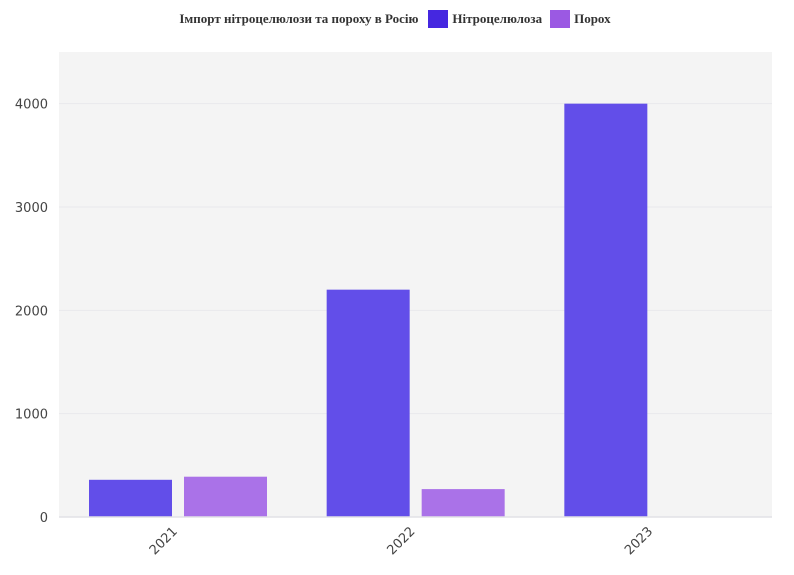 This screenshot has height=575, width=794. Describe the element at coordinates (606, 310) in the screenshot. I see `bar-nitrocellulose-2023` at that location.